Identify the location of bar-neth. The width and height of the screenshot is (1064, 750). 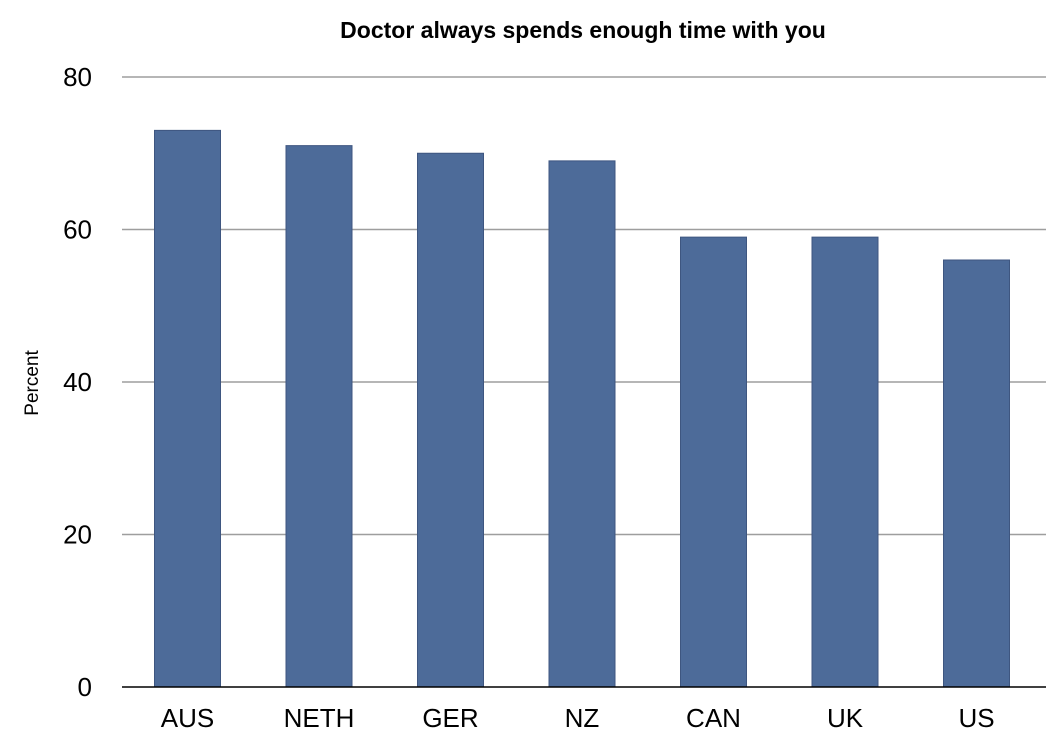
(319, 416).